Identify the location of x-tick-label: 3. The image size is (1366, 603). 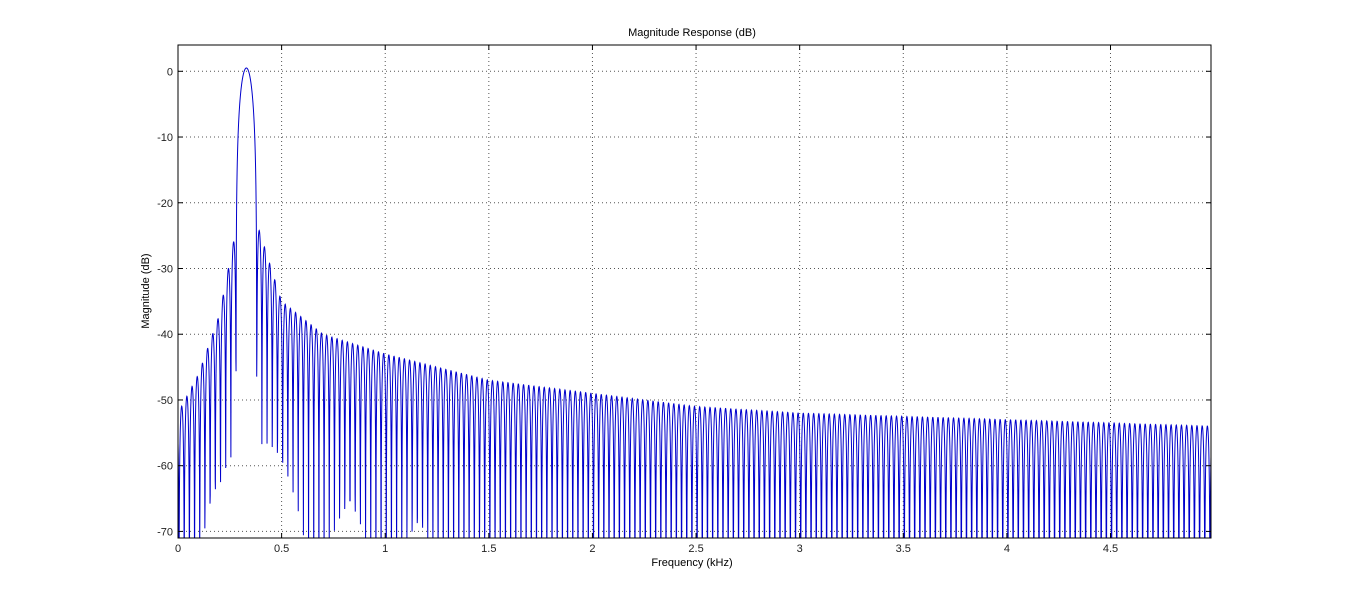
(800, 549).